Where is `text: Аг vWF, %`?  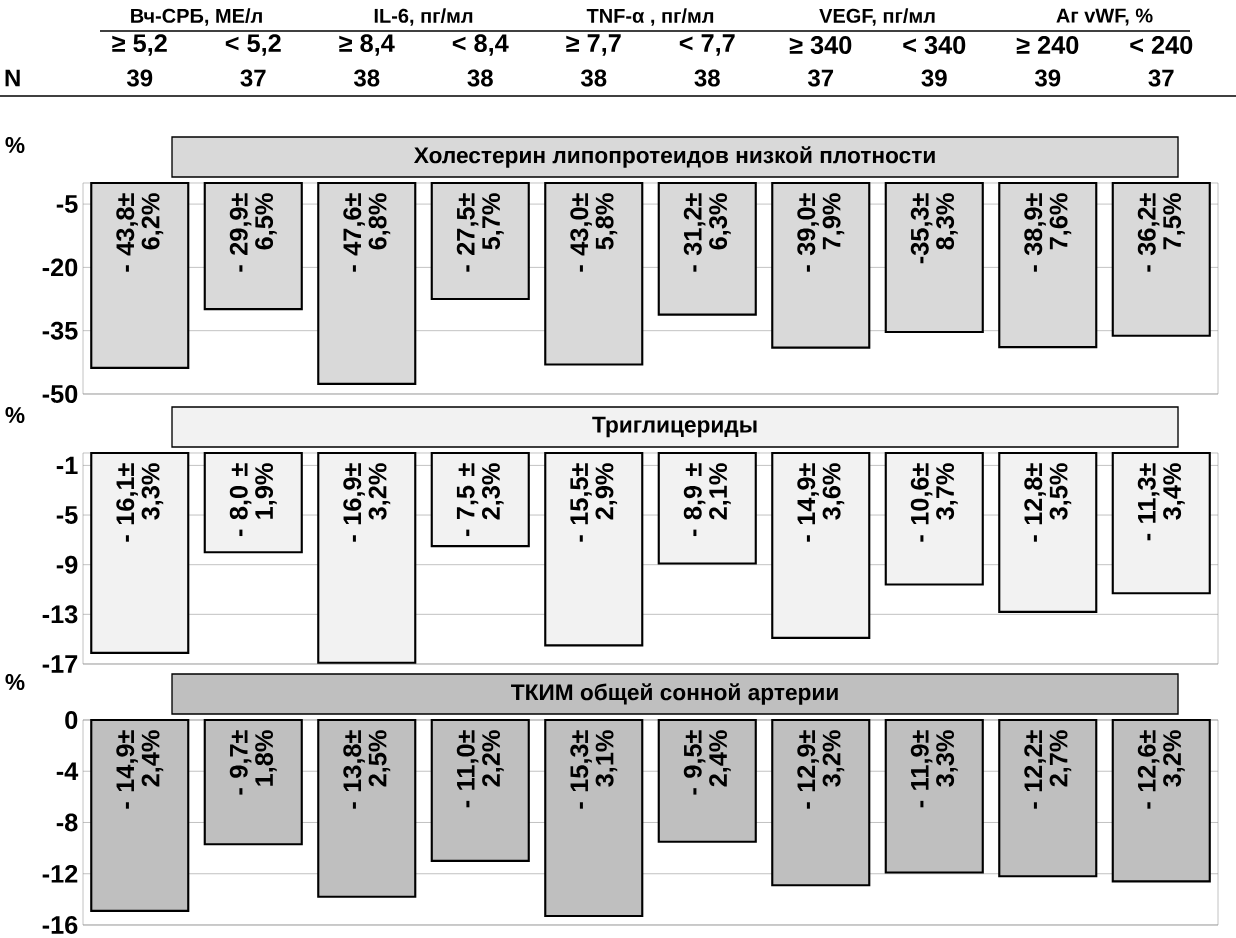 text: Аг vWF, % is located at coordinates (1104, 17).